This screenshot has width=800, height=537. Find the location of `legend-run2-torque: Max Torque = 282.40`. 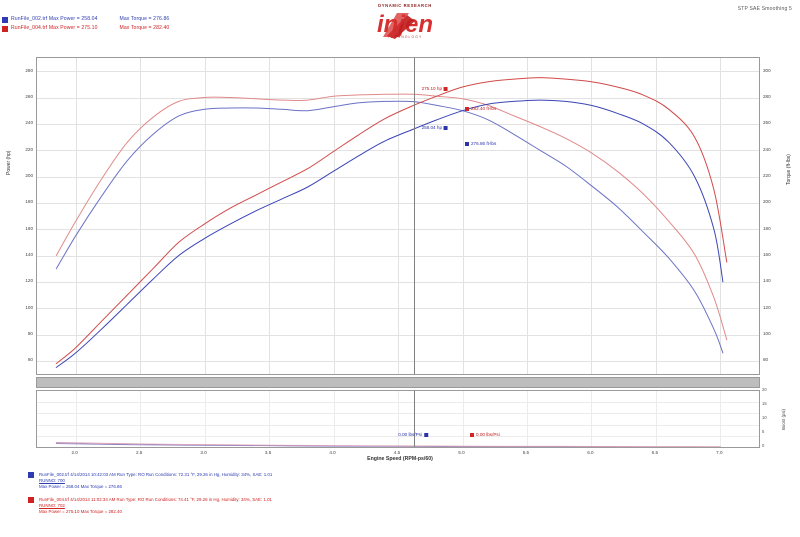

legend-run2-torque: Max Torque = 282.40 is located at coordinates (144, 28).